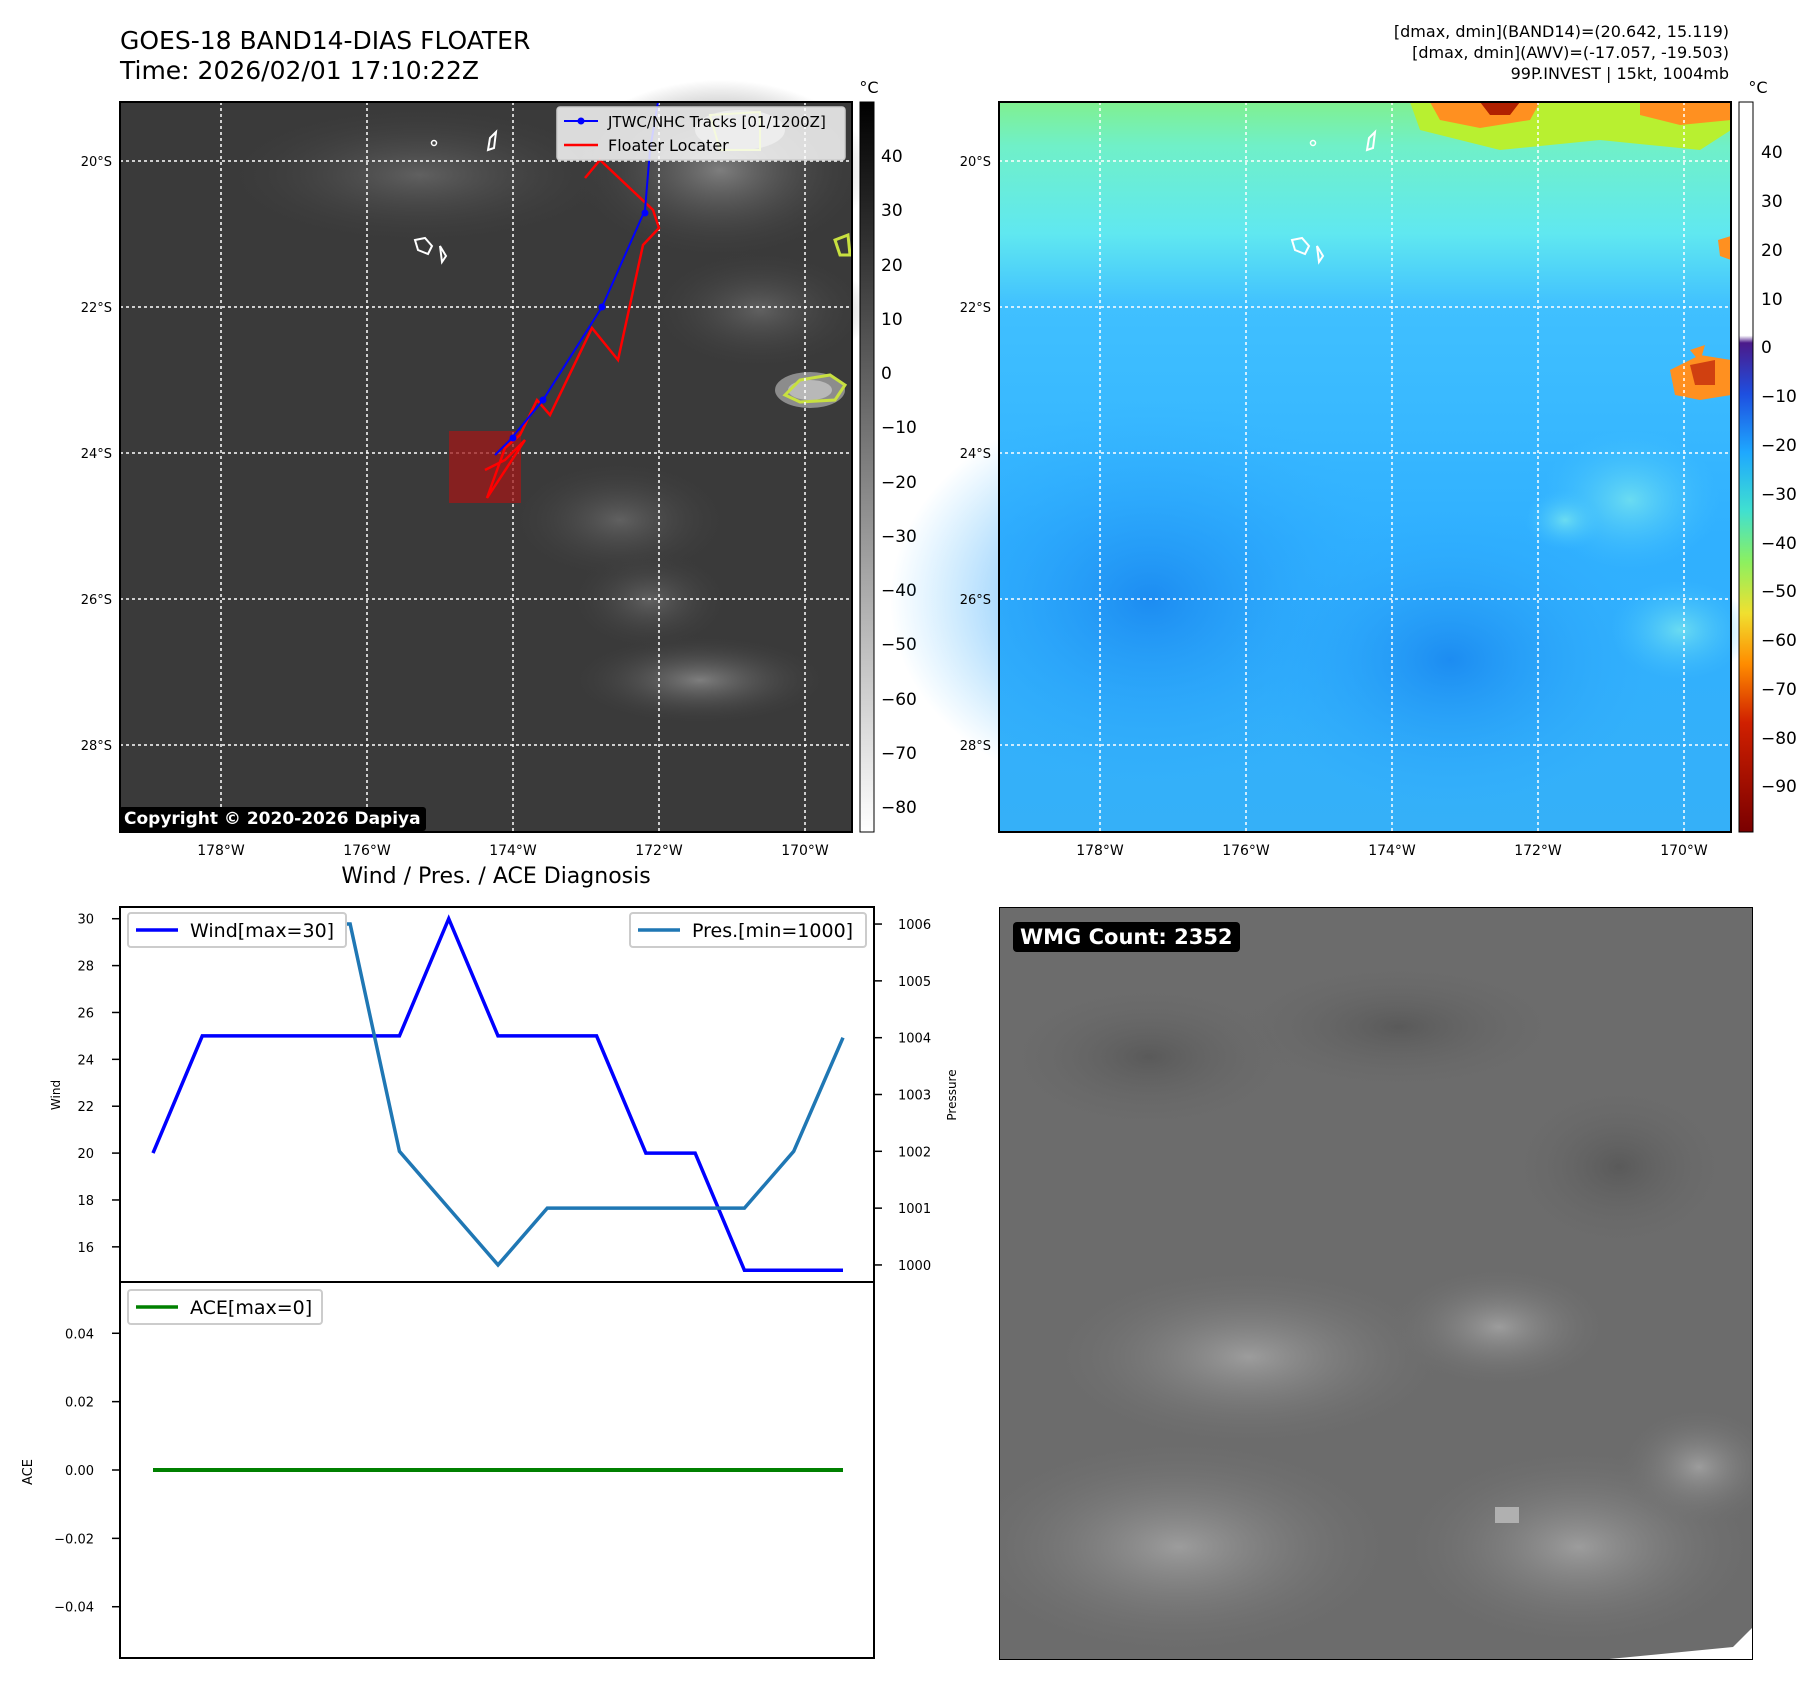 The image size is (1813, 1690). I want to click on wind-legend: Wind[max=30], so click(237, 930).